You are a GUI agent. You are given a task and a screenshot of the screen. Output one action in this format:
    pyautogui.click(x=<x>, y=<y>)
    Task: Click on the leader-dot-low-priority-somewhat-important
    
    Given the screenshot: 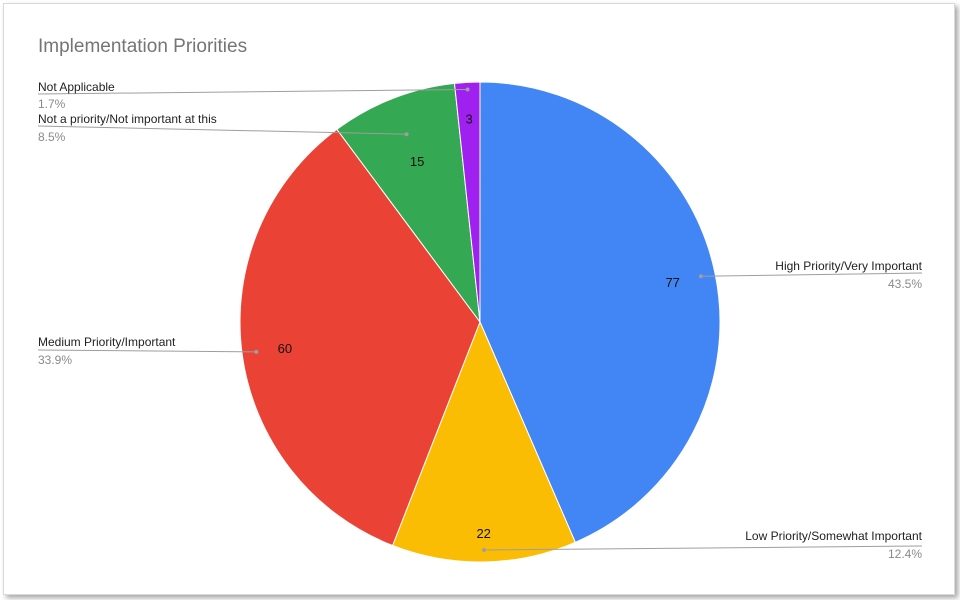 What is the action you would take?
    pyautogui.click(x=484, y=550)
    